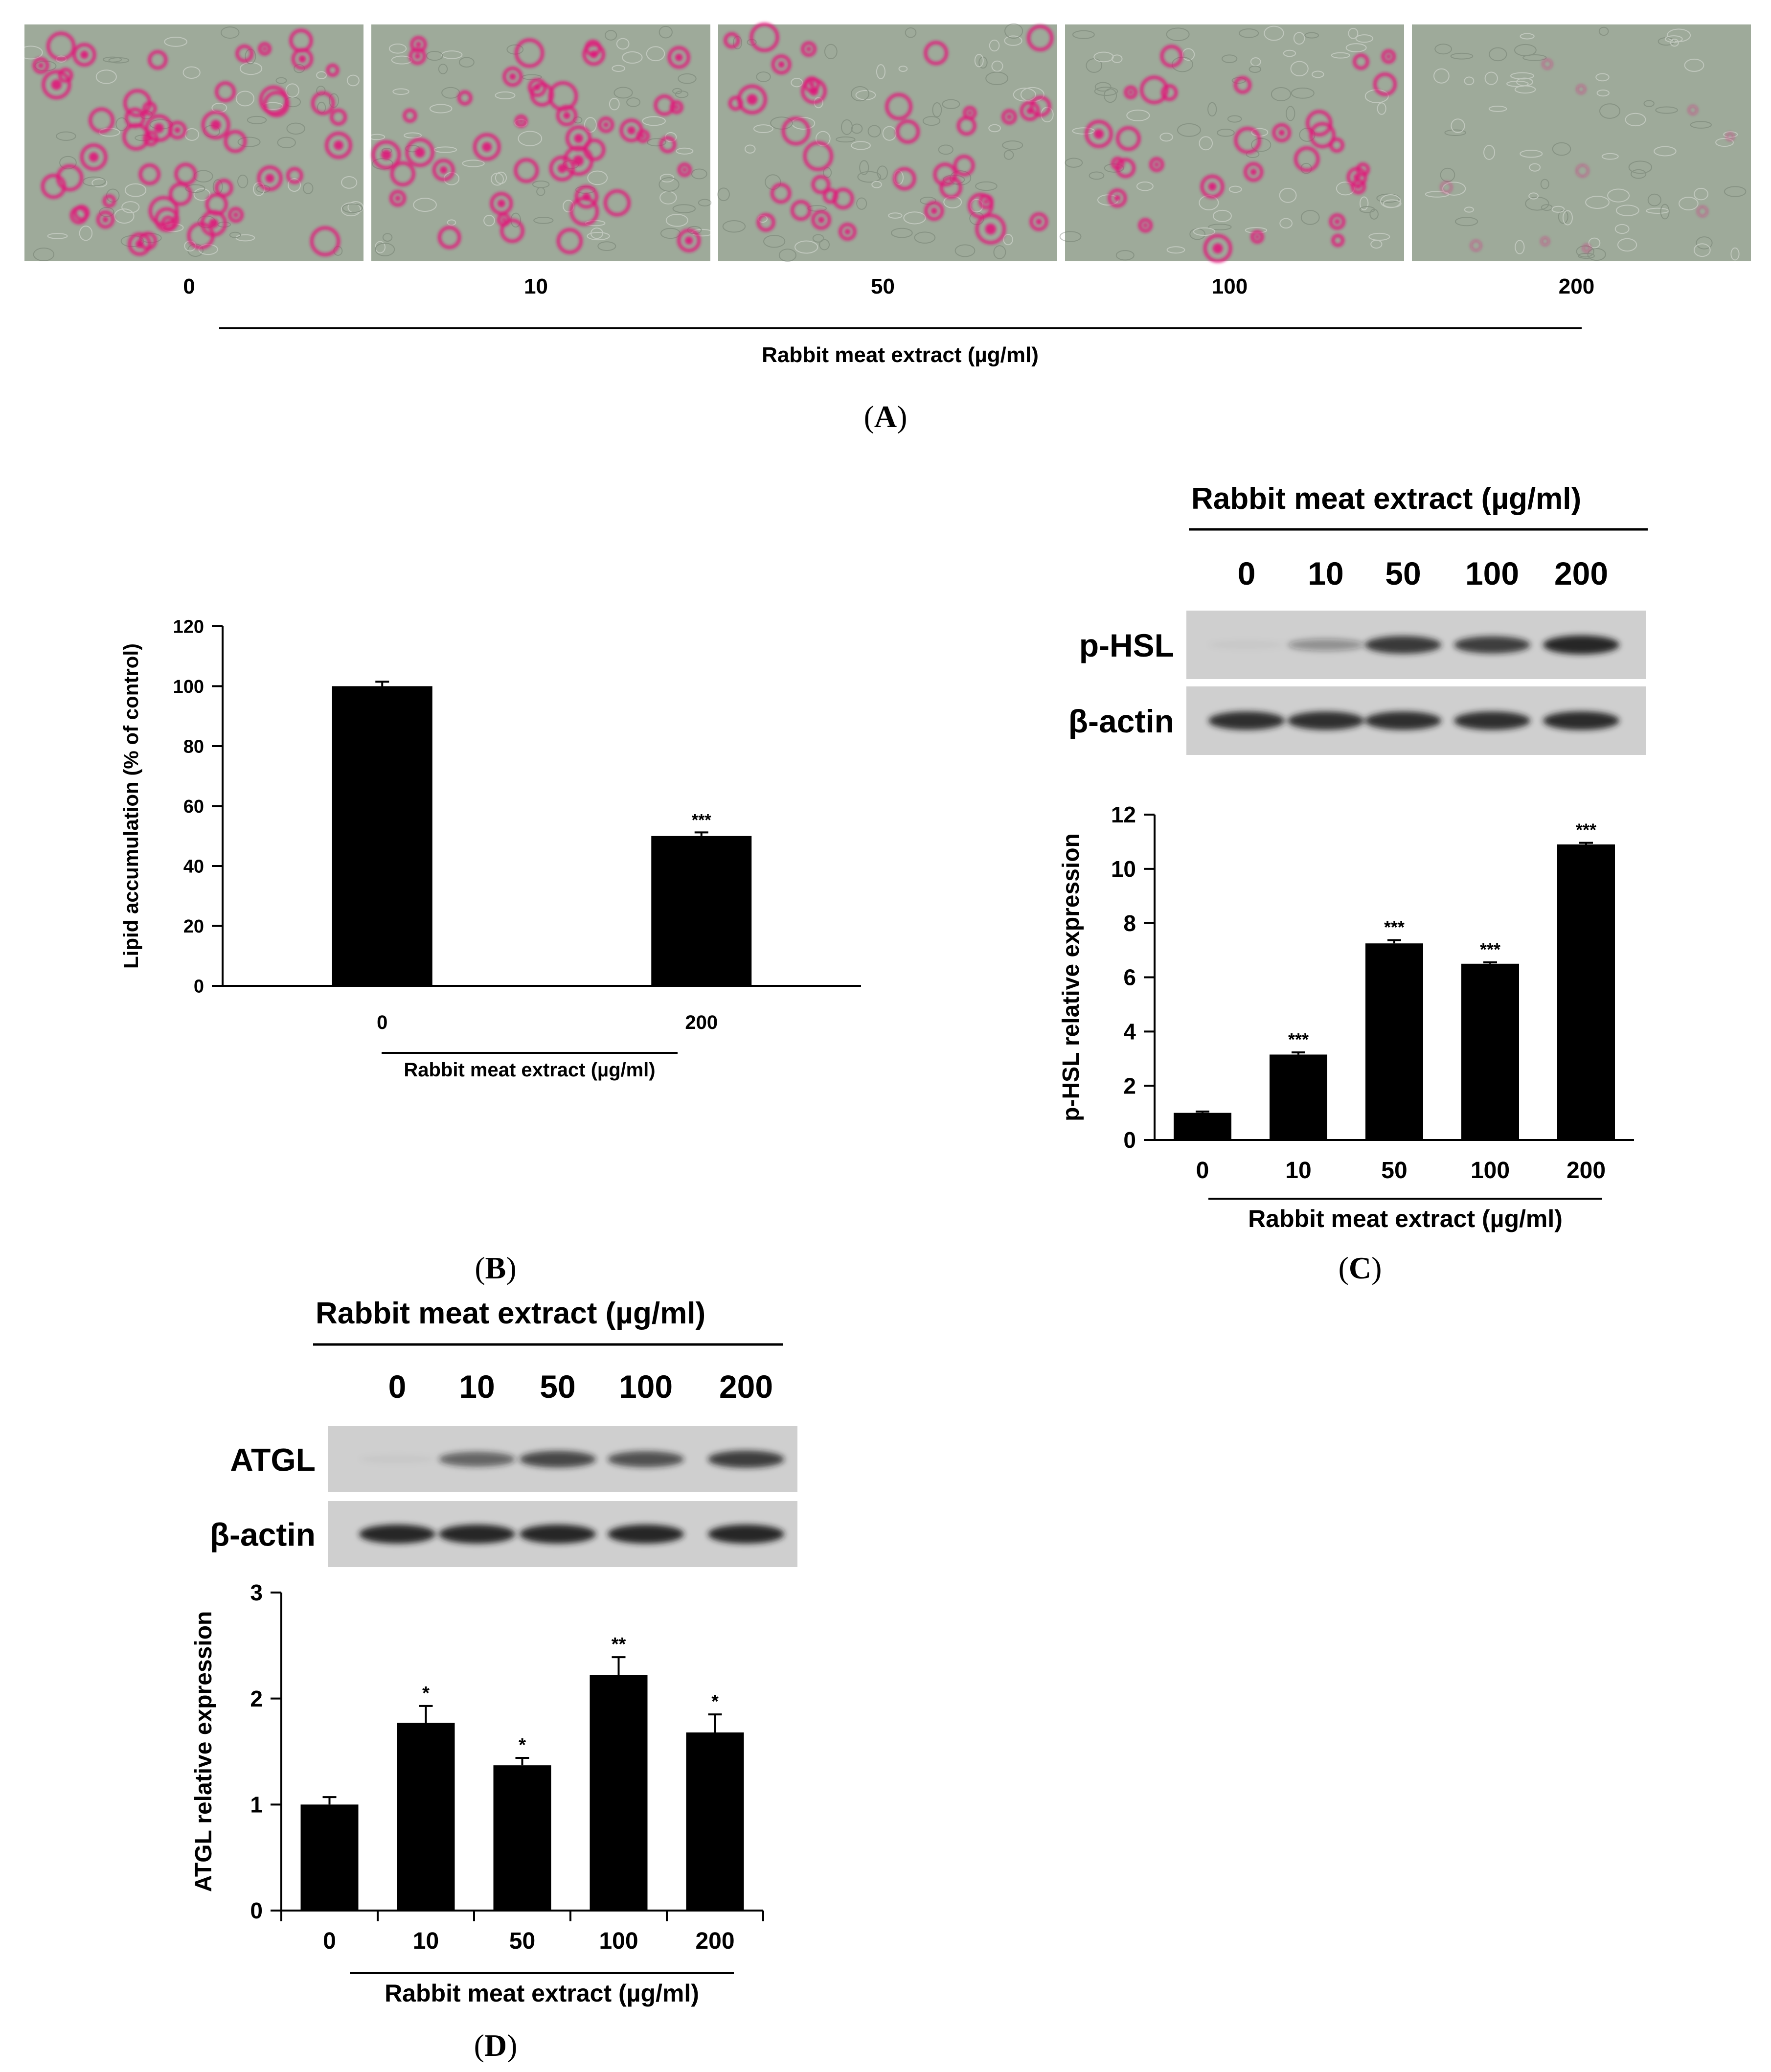 This screenshot has width=1771, height=2072. I want to click on dose-label: 50, so click(883, 286).